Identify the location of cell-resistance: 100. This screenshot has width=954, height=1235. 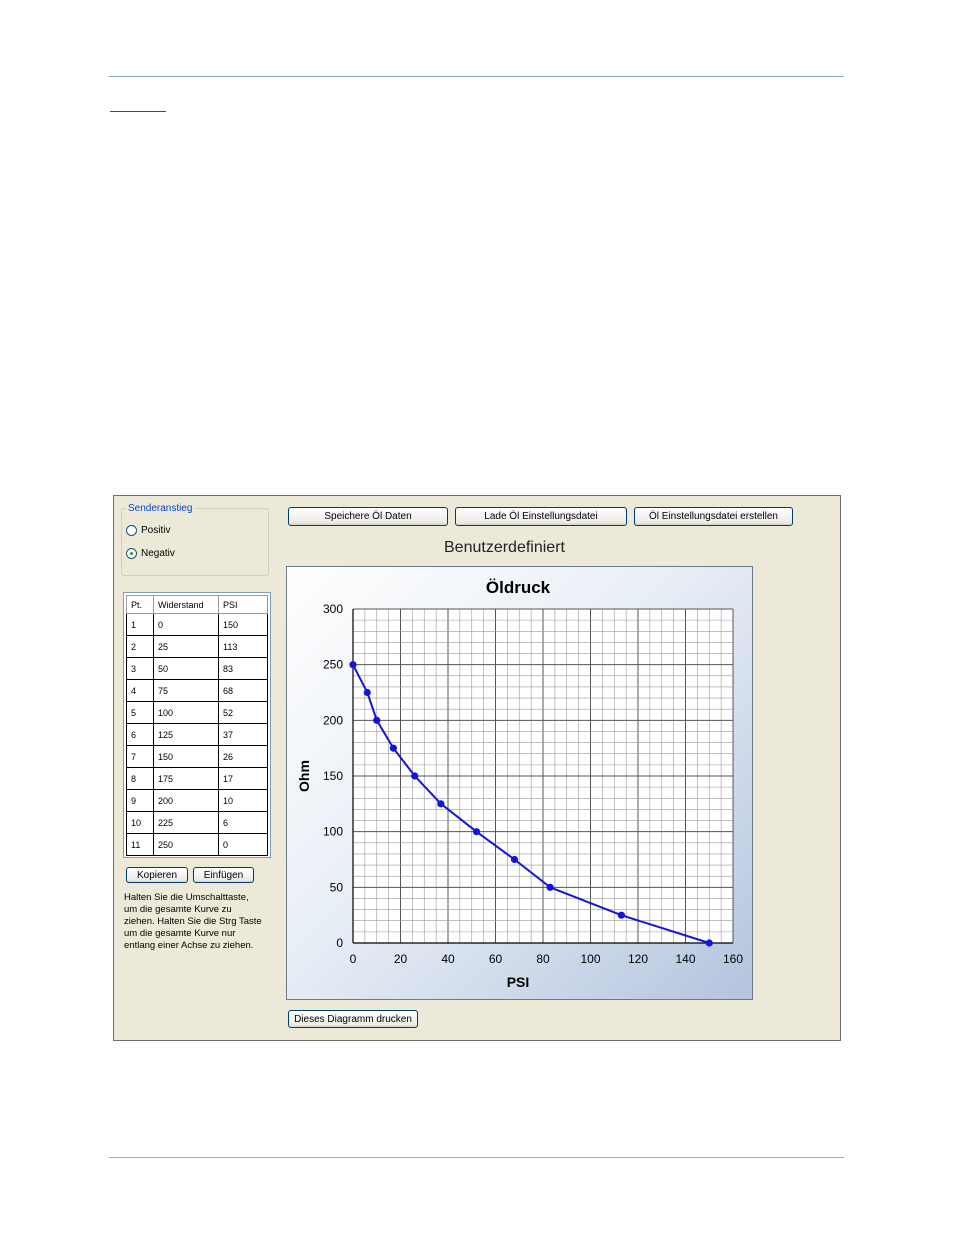
(186, 712).